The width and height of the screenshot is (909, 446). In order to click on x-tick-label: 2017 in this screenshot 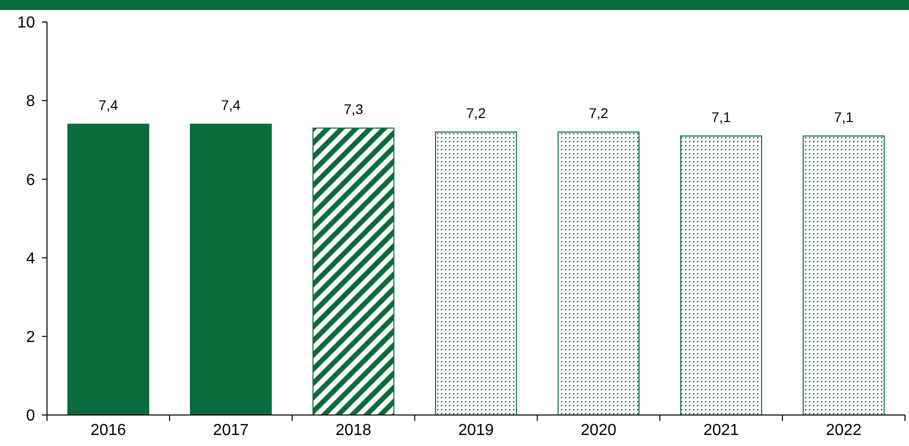, I will do `click(231, 430)`.